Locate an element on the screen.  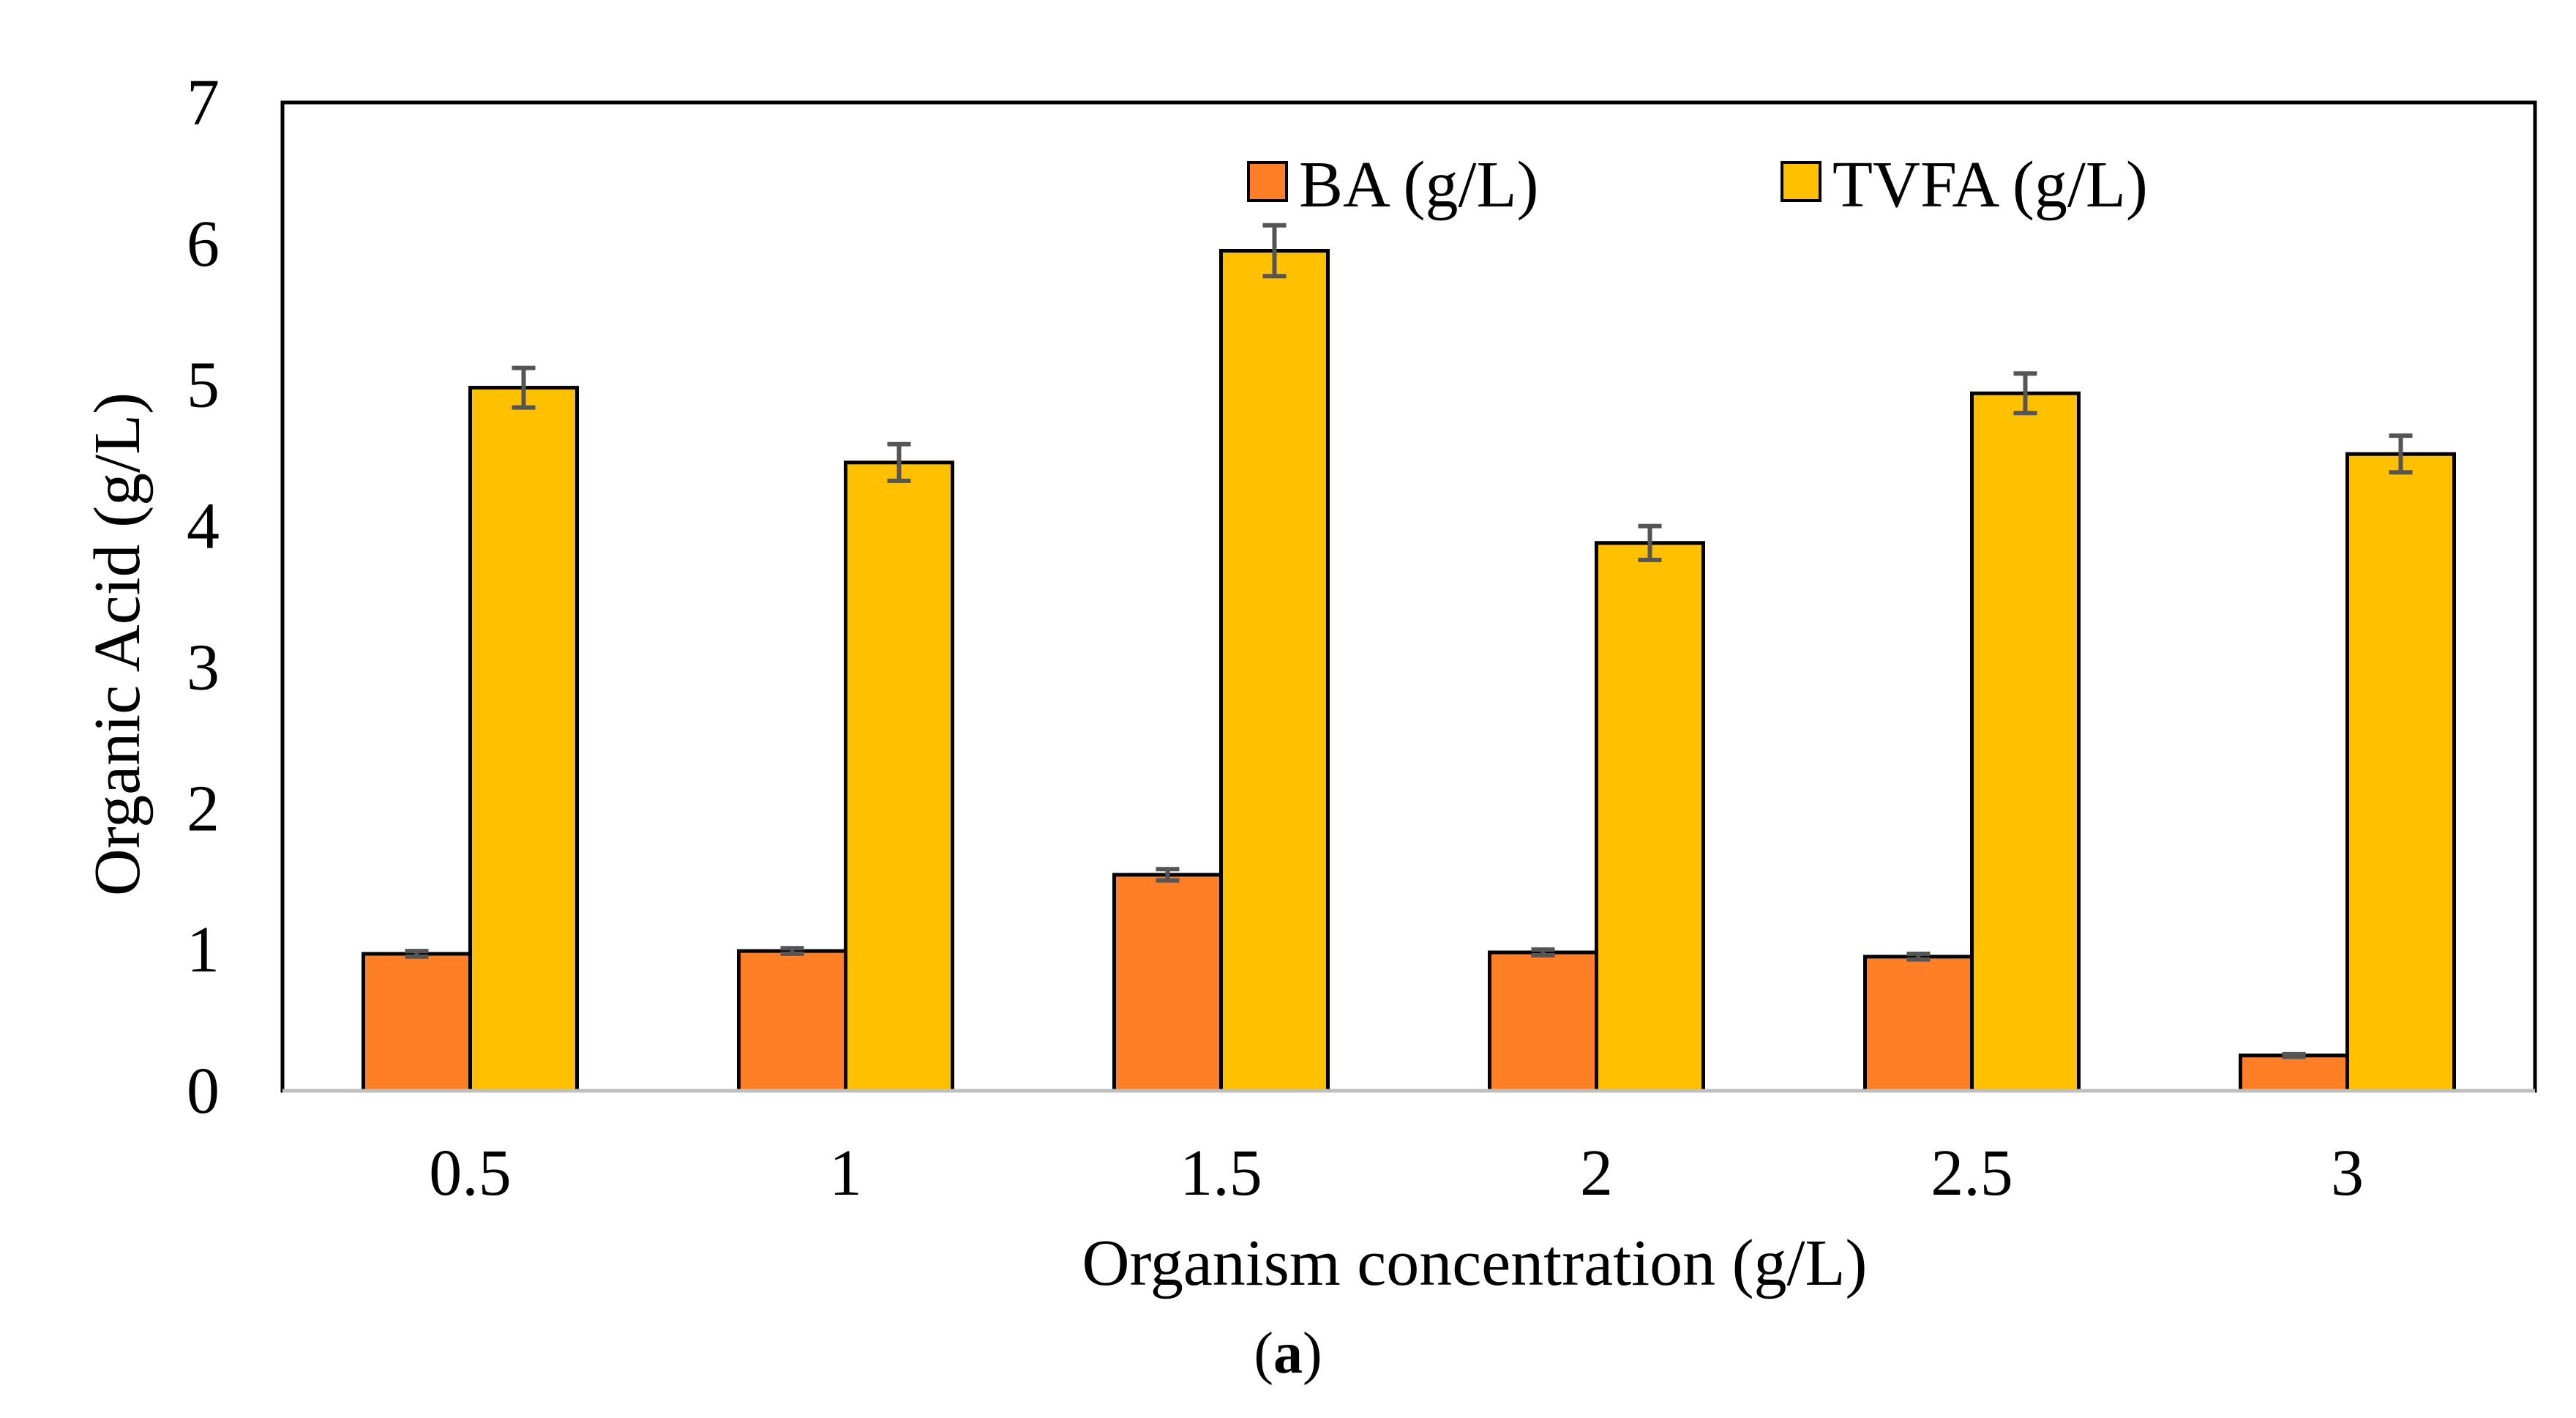
error-bar-ba-1.5 is located at coordinates (1168, 875).